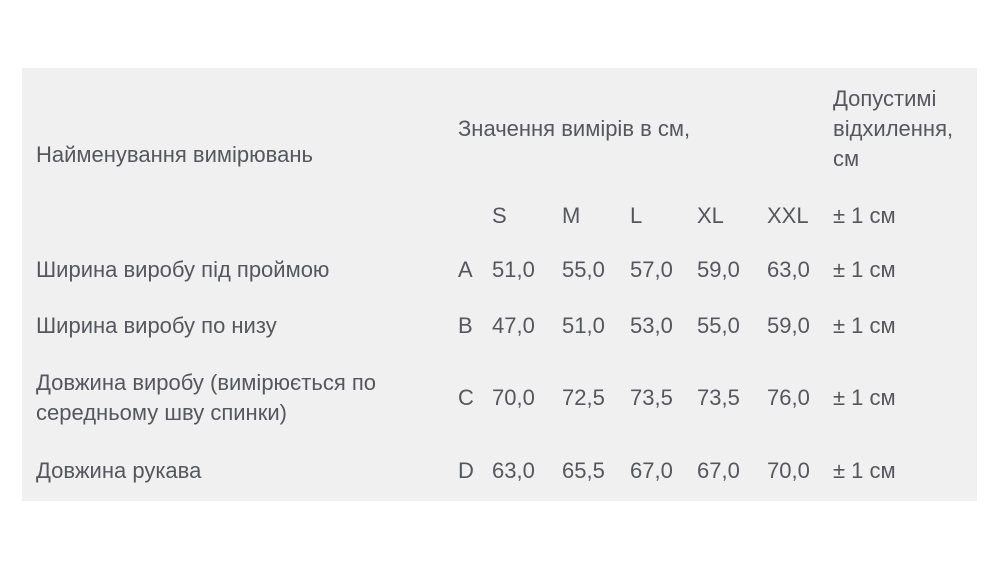 This screenshot has width=1000, height=587. Describe the element at coordinates (864, 216) in the screenshot. I see `tolerance-column-header: ± 1 см` at that location.